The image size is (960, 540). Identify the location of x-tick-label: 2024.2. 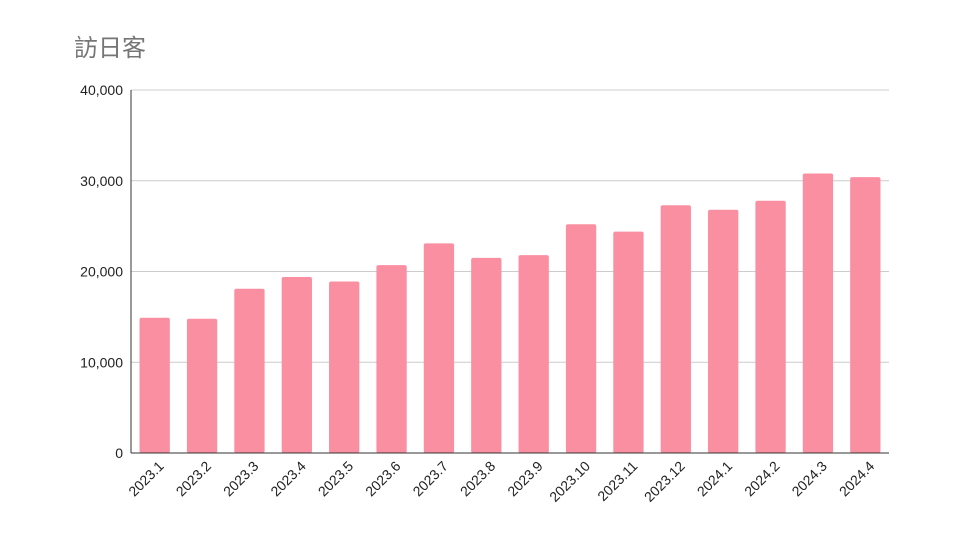
(762, 479).